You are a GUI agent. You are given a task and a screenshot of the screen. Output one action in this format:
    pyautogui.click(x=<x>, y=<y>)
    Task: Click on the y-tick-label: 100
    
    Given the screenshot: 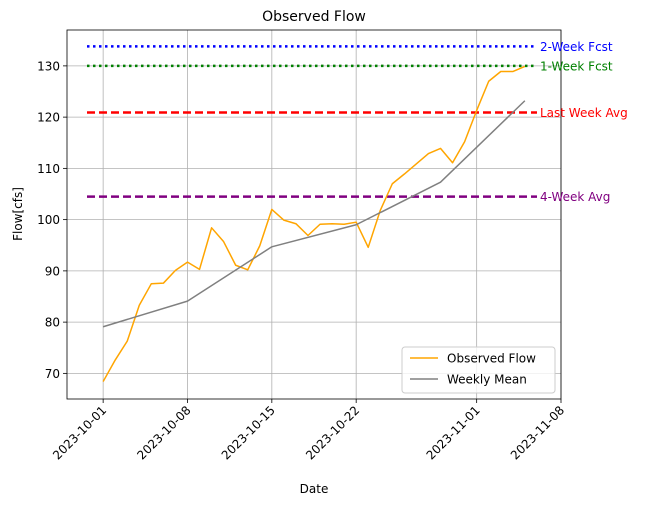 What is the action you would take?
    pyautogui.click(x=48, y=220)
    